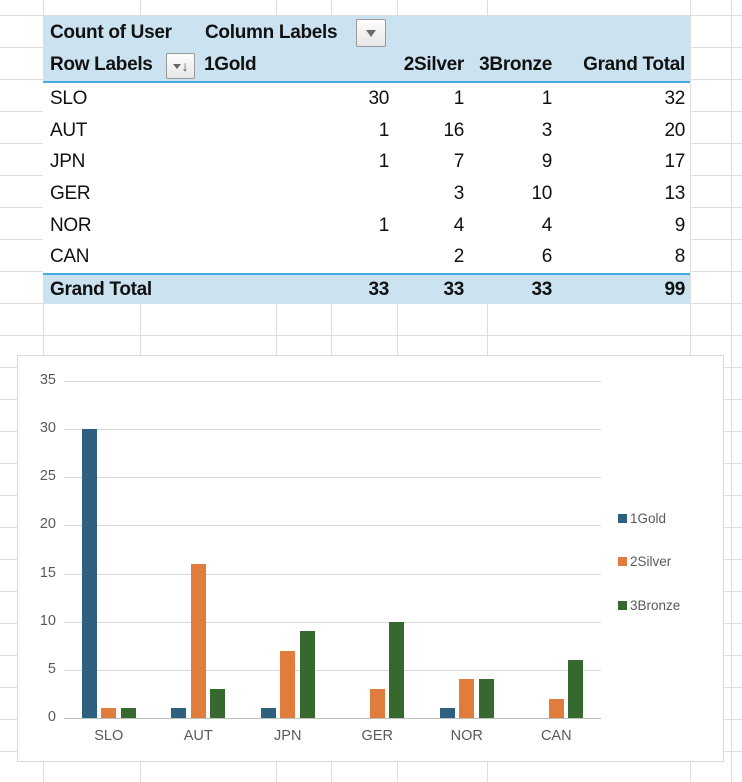 The image size is (742, 782). What do you see at coordinates (69, 98) in the screenshot?
I see `row-label-cell: SLO` at bounding box center [69, 98].